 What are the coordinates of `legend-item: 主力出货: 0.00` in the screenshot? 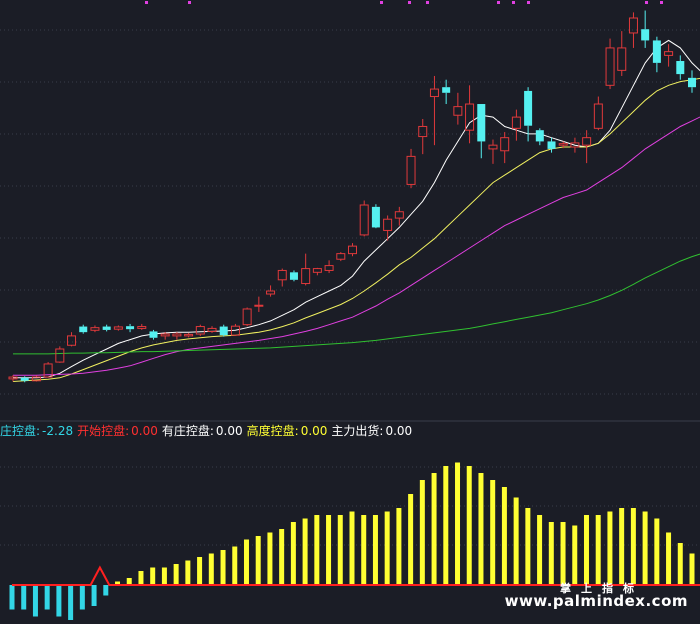 It's located at (372, 431).